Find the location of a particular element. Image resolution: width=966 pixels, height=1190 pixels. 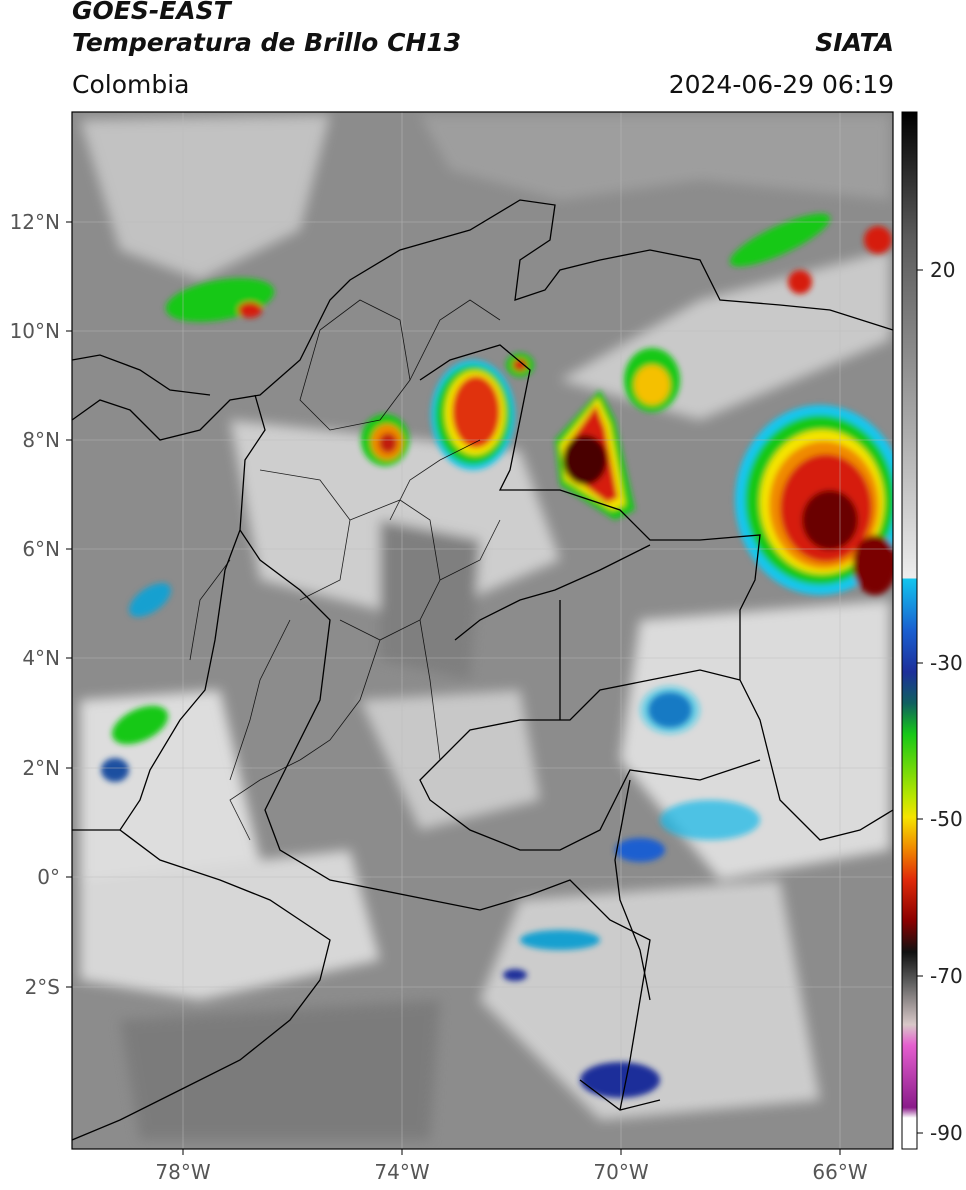

lon-label-66w: 66°W is located at coordinates (840, 1172).